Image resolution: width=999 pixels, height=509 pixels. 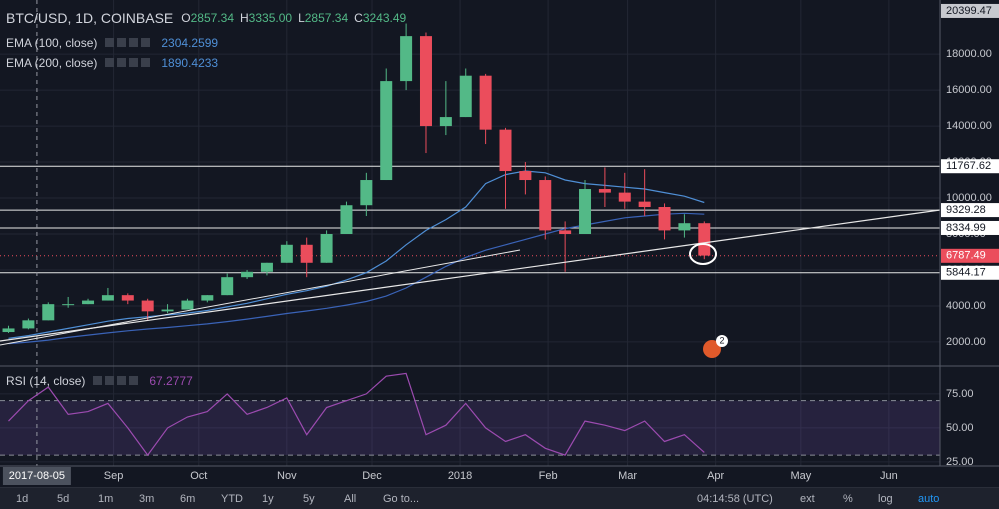 I want to click on last-price-tag, so click(x=970, y=255).